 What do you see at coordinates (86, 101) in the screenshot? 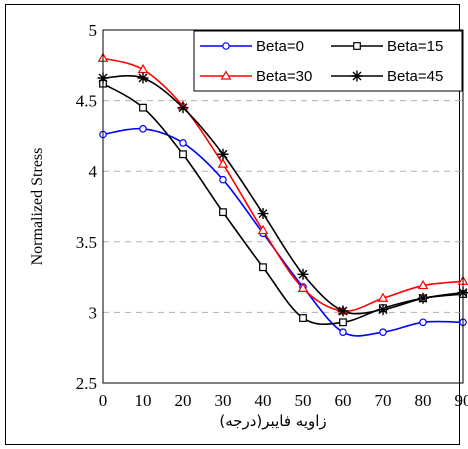
I see `y-tick-label: 4.5` at bounding box center [86, 101].